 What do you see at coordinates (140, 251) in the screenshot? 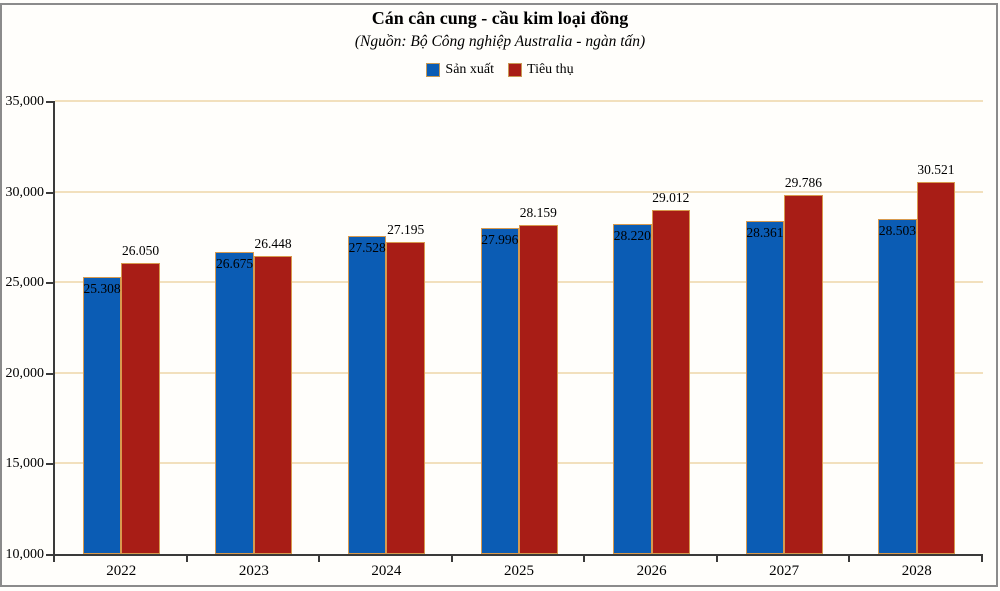
I see `bar-label-tieu-thu-2022: 26.050` at bounding box center [140, 251].